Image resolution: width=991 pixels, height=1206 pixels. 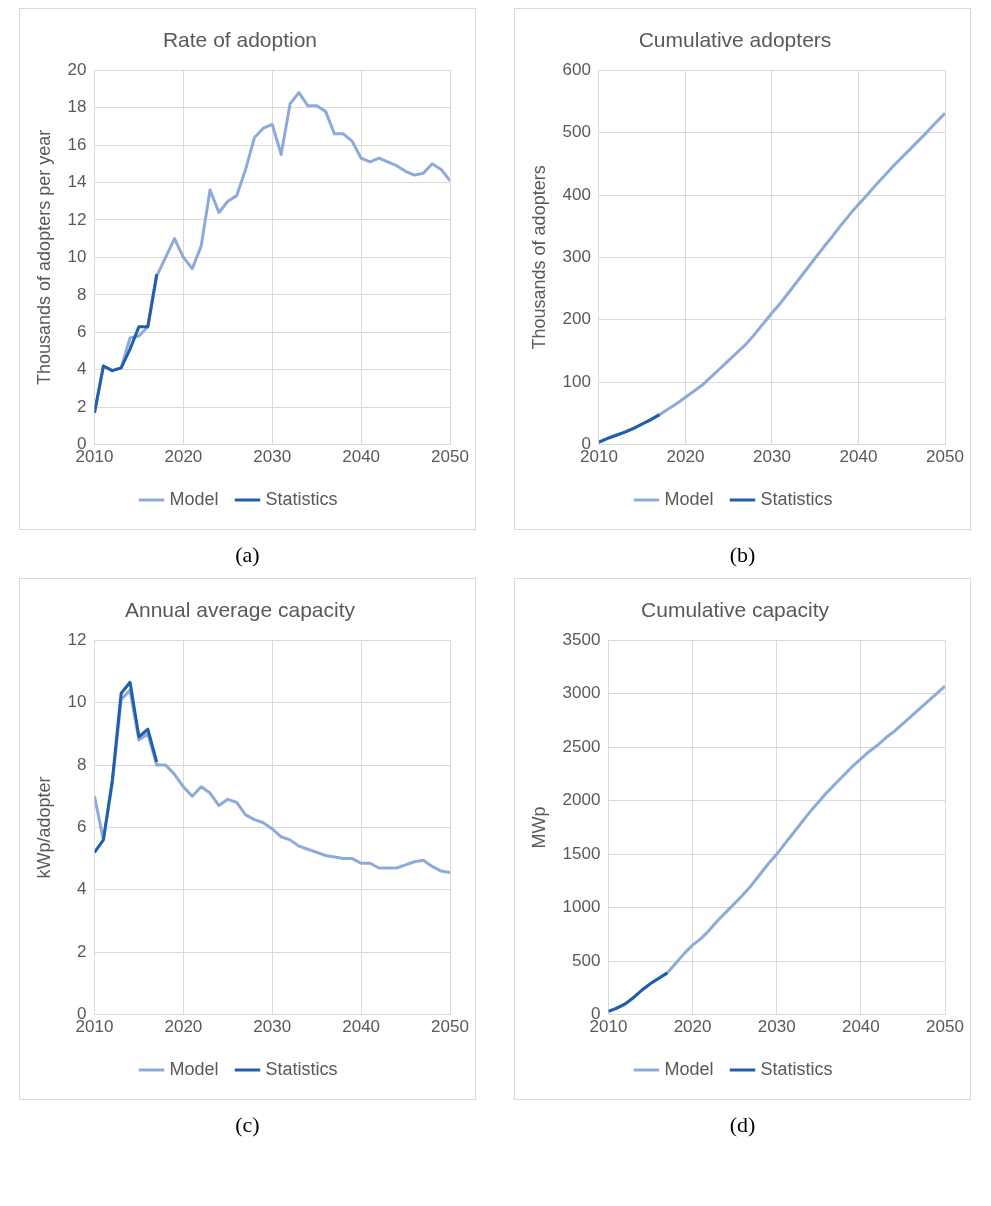 What do you see at coordinates (247, 1125) in the screenshot?
I see `text: (c)` at bounding box center [247, 1125].